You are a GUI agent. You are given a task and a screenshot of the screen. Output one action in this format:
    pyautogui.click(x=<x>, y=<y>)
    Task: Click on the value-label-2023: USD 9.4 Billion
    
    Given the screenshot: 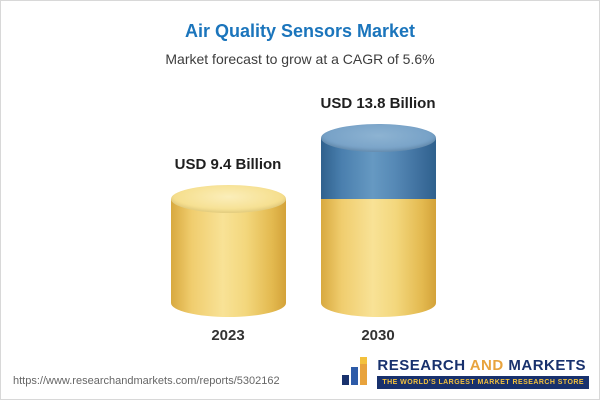 What is the action you would take?
    pyautogui.click(x=228, y=165)
    